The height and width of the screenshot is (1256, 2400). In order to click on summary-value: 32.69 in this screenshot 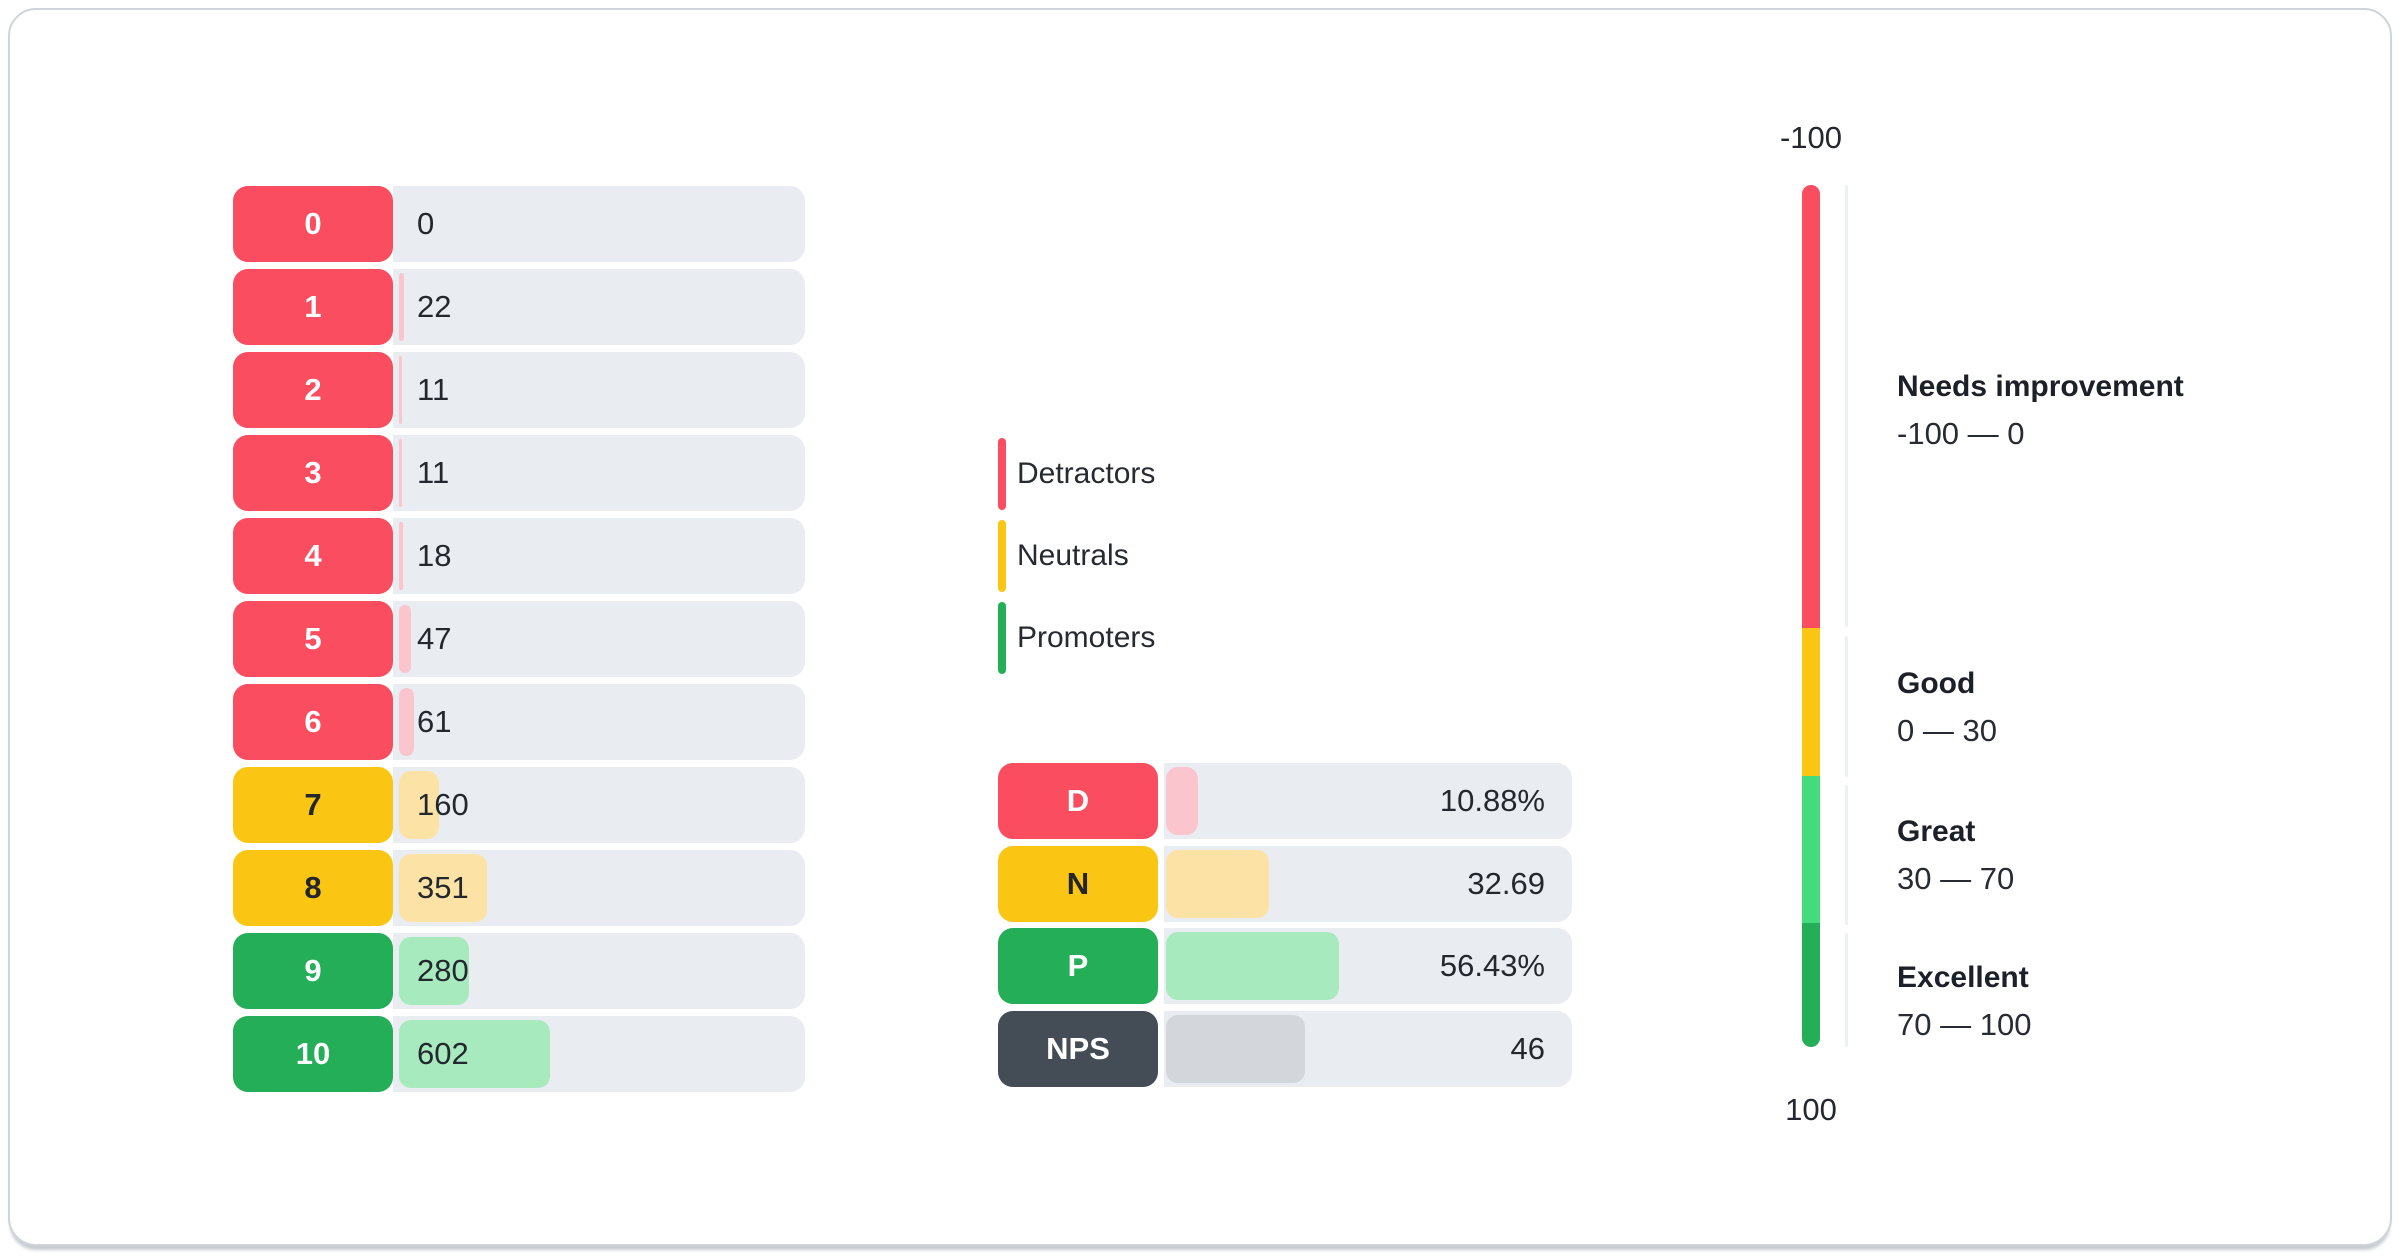, I will do `click(1506, 883)`.